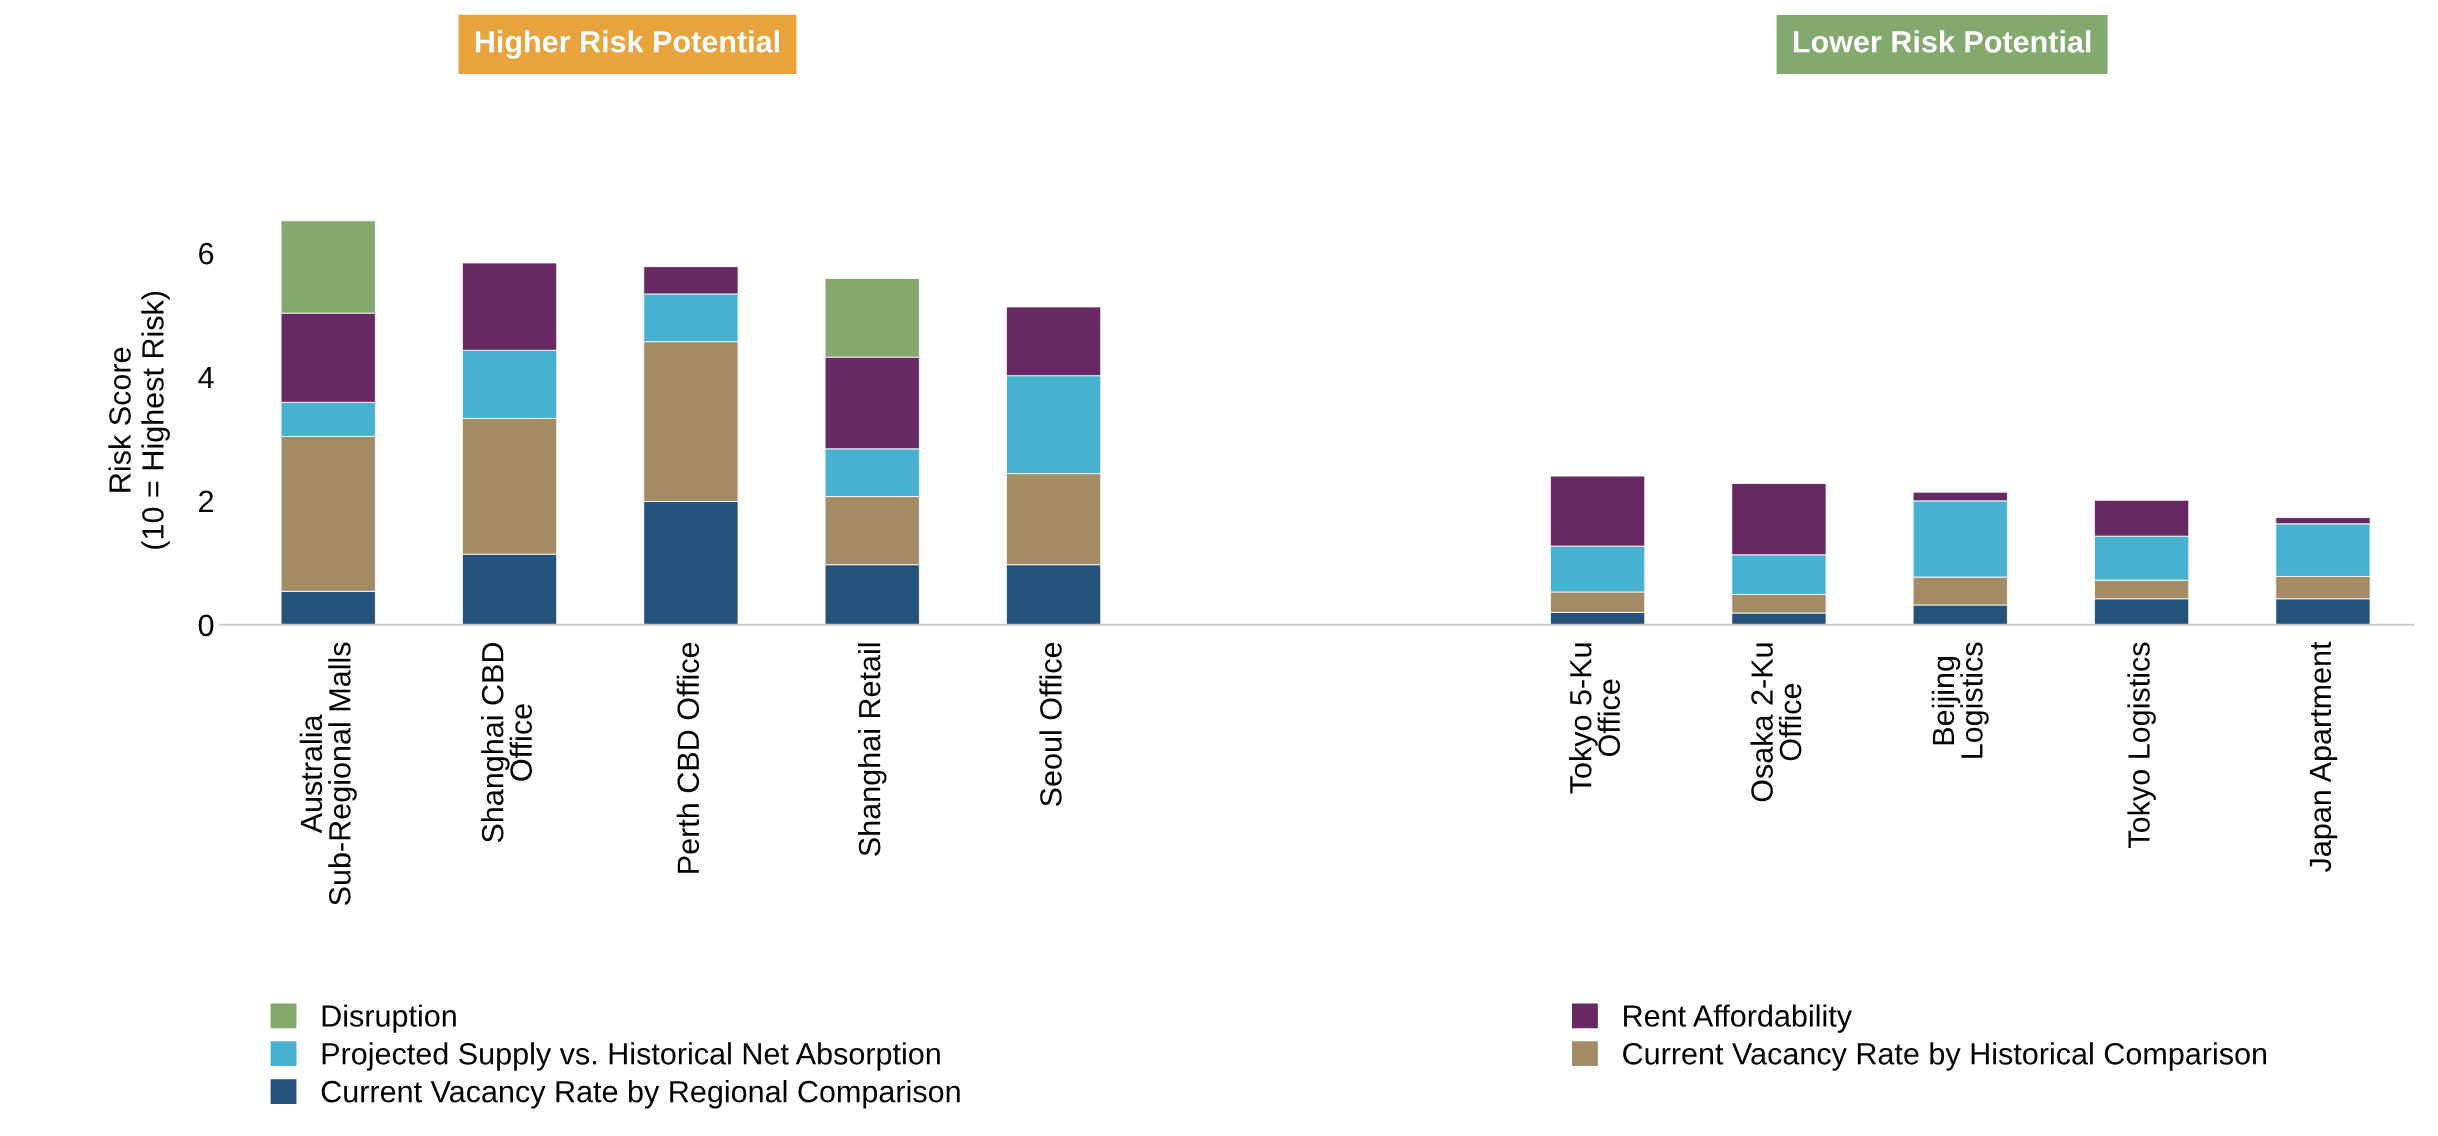 The width and height of the screenshot is (2438, 1136). Describe the element at coordinates (872, 749) in the screenshot. I see `x-tick-label: Shanghai Retail` at that location.